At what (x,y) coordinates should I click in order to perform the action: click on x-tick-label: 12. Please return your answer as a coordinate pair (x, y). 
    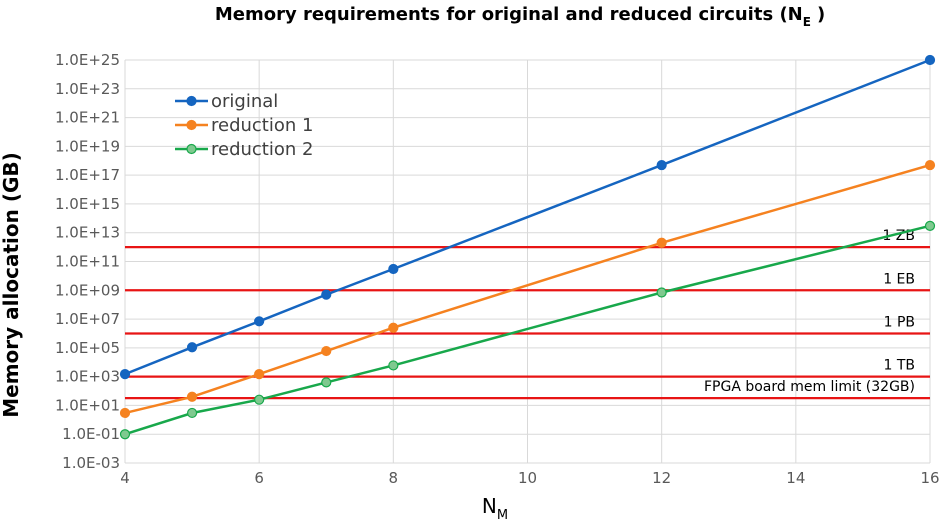
    Looking at the image, I should click on (661, 478).